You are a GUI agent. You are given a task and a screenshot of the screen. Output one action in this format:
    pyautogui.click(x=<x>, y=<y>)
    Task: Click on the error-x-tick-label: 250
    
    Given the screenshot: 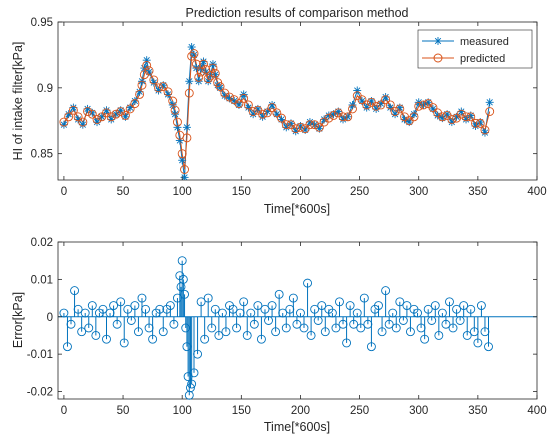 What is the action you would take?
    pyautogui.click(x=359, y=411)
    